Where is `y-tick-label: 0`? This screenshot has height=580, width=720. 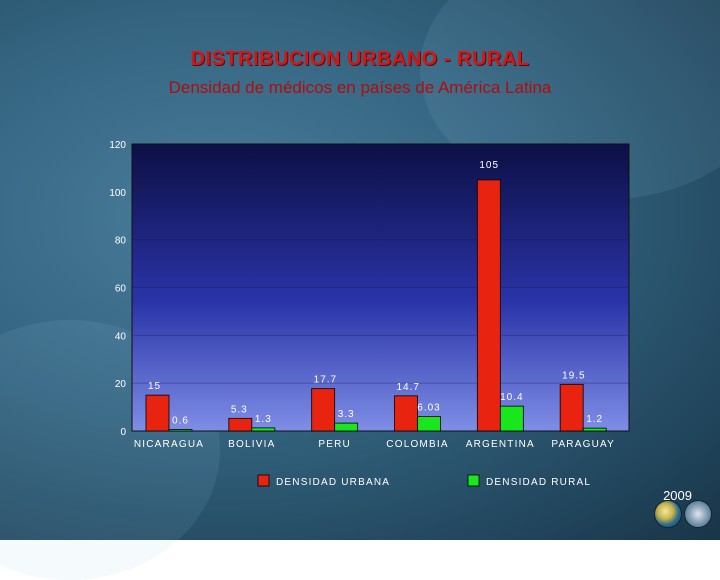 y-tick-label: 0 is located at coordinates (123, 432).